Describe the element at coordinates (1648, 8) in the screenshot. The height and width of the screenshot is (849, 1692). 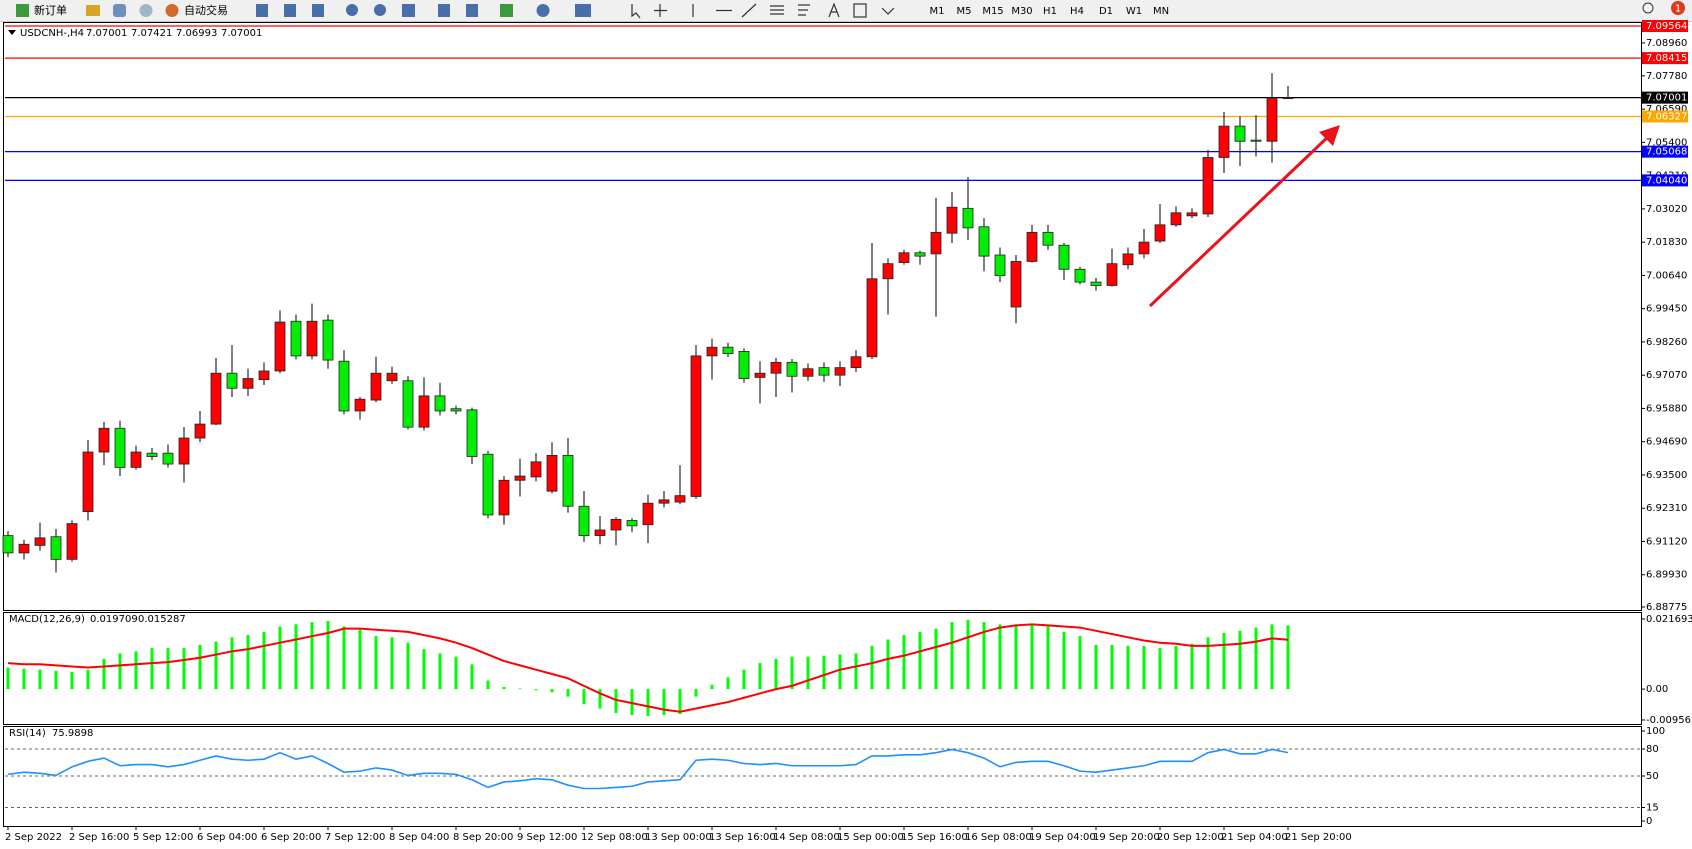
I see `search-icon` at that location.